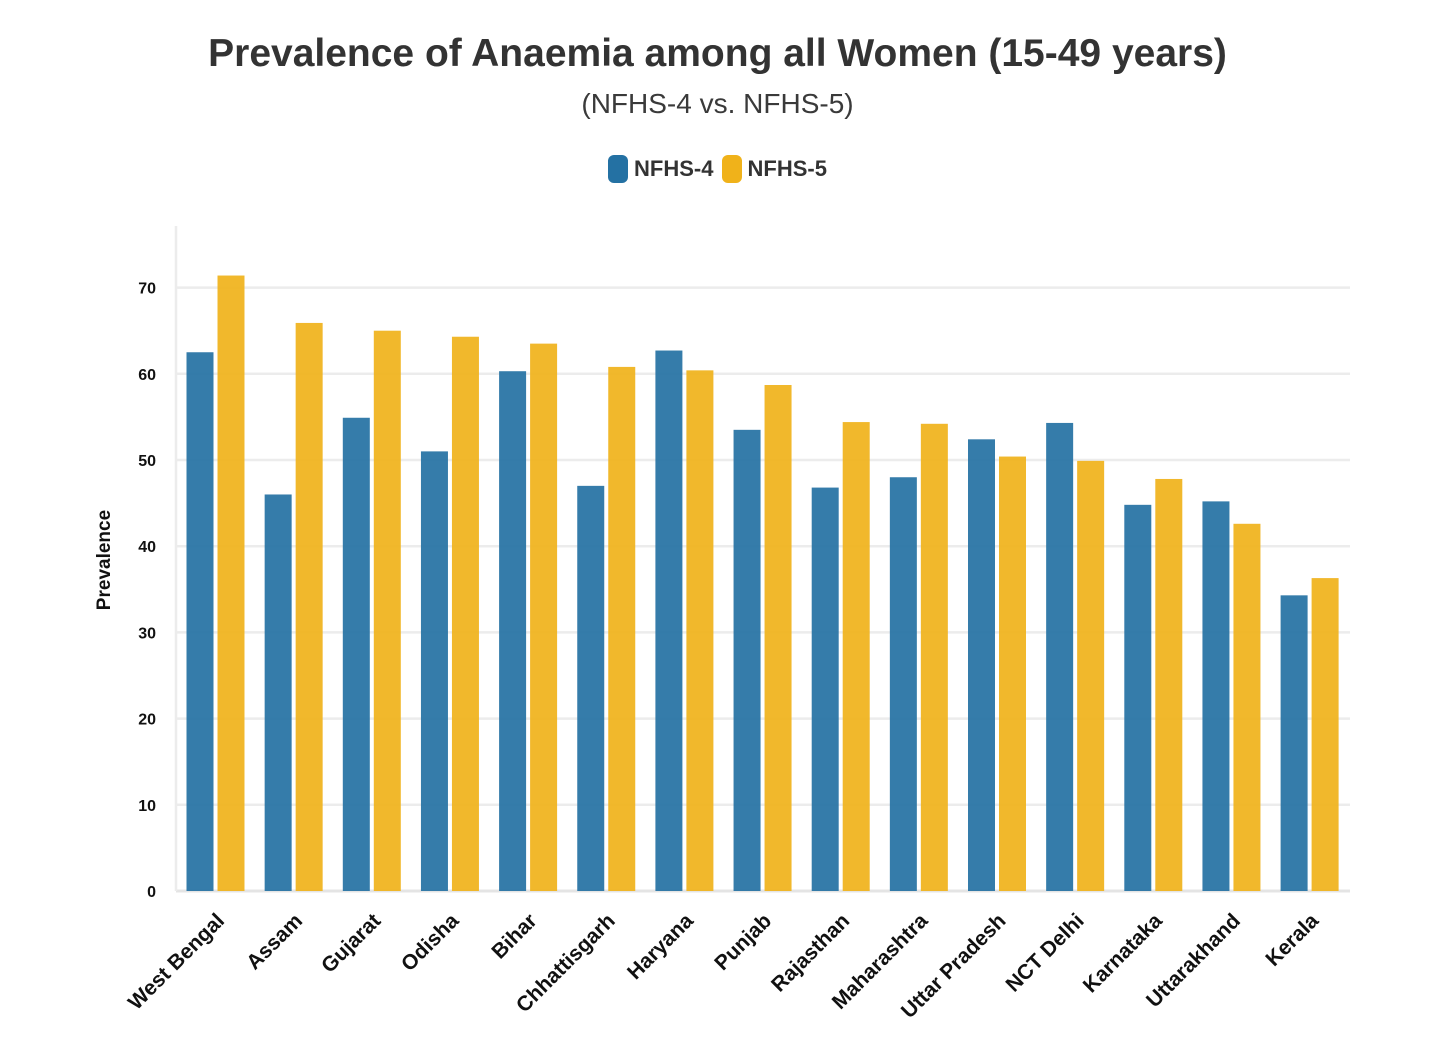  Describe the element at coordinates (309, 606) in the screenshot. I see `bar-nfhs5-assam` at that location.